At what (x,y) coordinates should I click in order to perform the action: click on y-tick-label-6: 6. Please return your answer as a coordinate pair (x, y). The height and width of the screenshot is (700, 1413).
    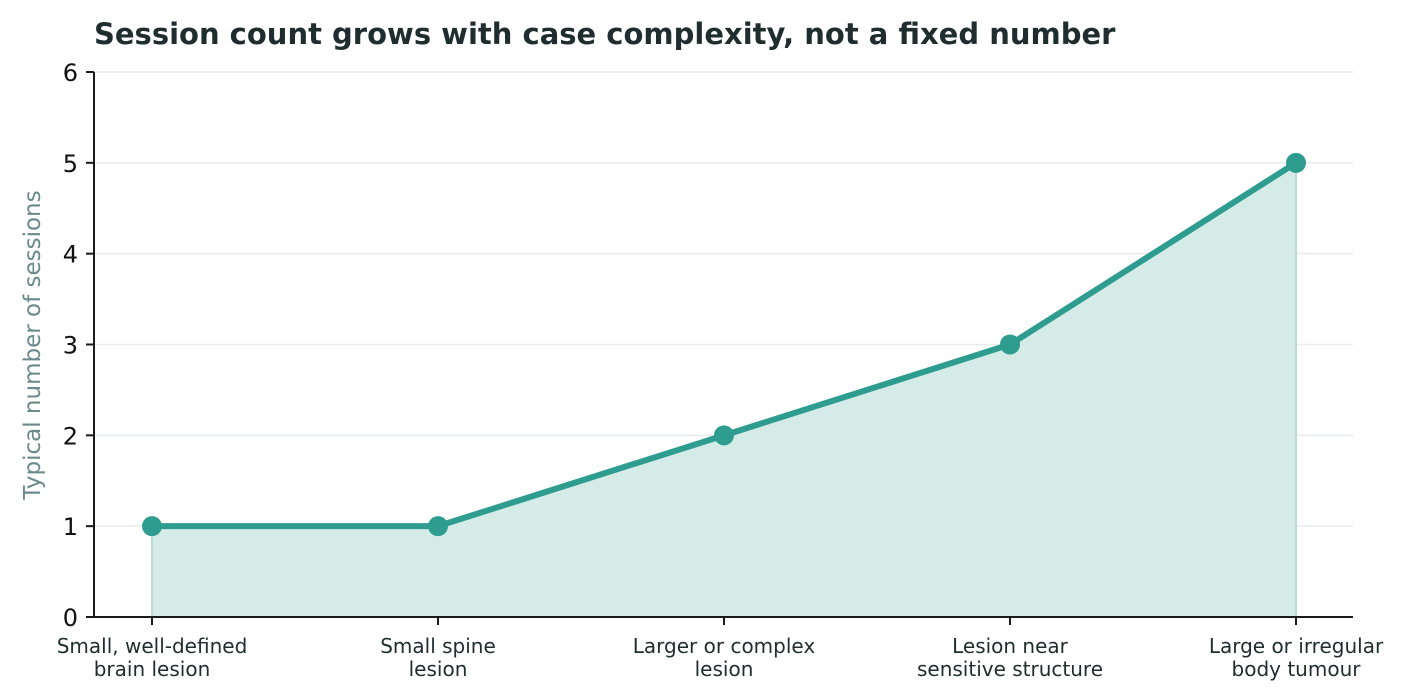
    Looking at the image, I should click on (70, 73).